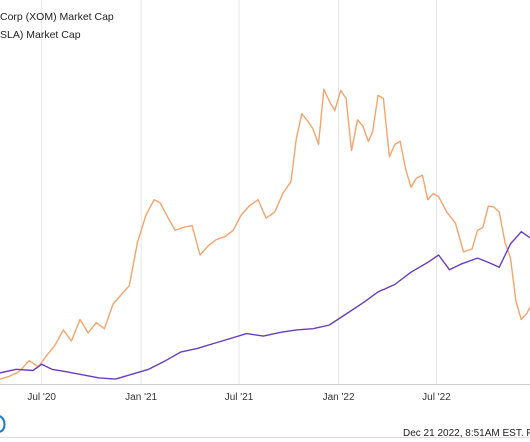 Image resolution: width=530 pixels, height=442 pixels. Describe the element at coordinates (57, 26) in the screenshot. I see `legend: Corp (XOM) Market Cap SLA) Market Cap` at that location.